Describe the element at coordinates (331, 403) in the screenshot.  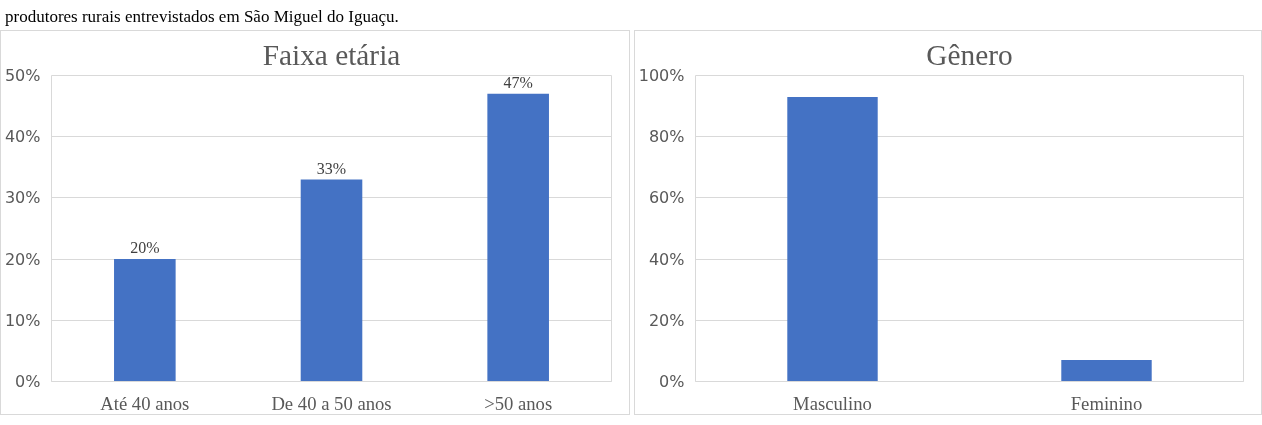
I see `x-tick-label: De 40 a 50 anos` at that location.